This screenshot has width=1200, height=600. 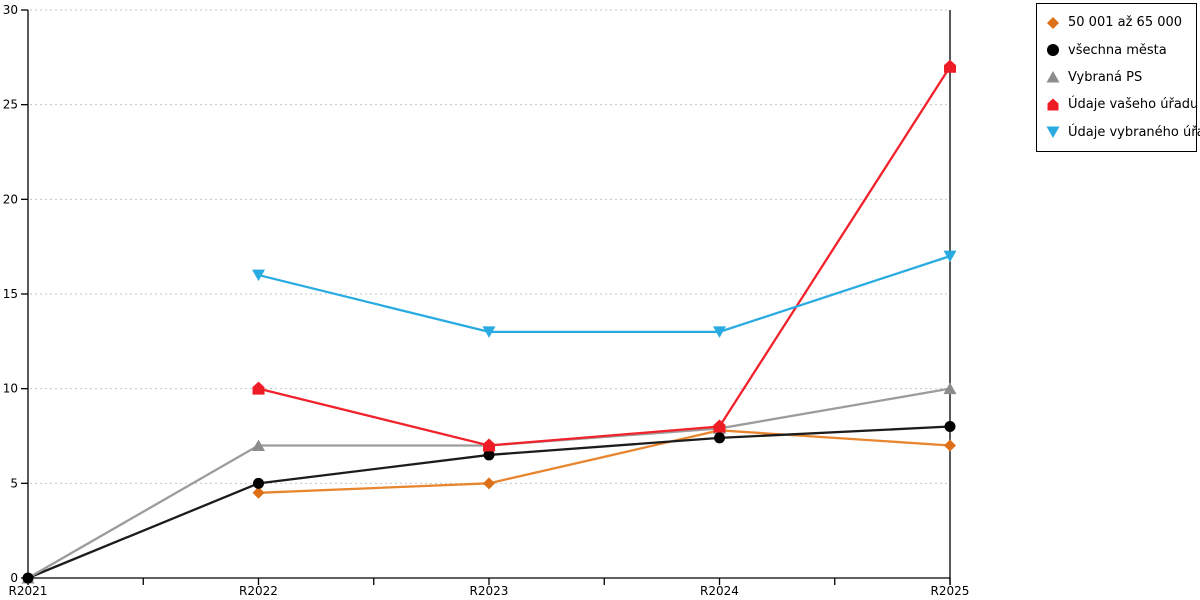 What do you see at coordinates (1053, 22) in the screenshot?
I see `diamond-icon` at bounding box center [1053, 22].